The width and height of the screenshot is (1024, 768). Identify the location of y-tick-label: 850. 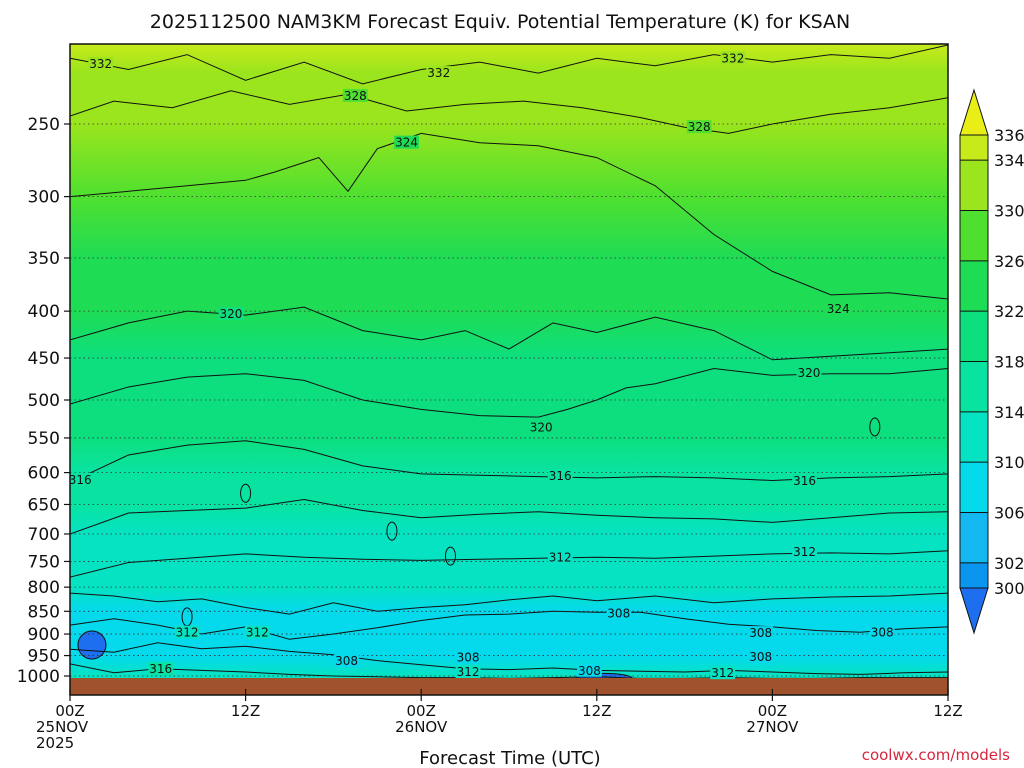
(44, 612).